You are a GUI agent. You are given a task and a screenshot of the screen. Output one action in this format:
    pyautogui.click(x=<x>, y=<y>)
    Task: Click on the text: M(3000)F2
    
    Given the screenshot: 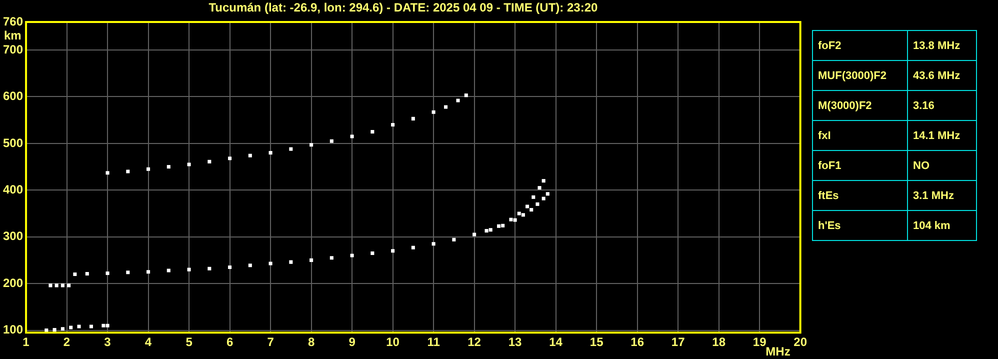 What is the action you would take?
    pyautogui.click(x=860, y=105)
    